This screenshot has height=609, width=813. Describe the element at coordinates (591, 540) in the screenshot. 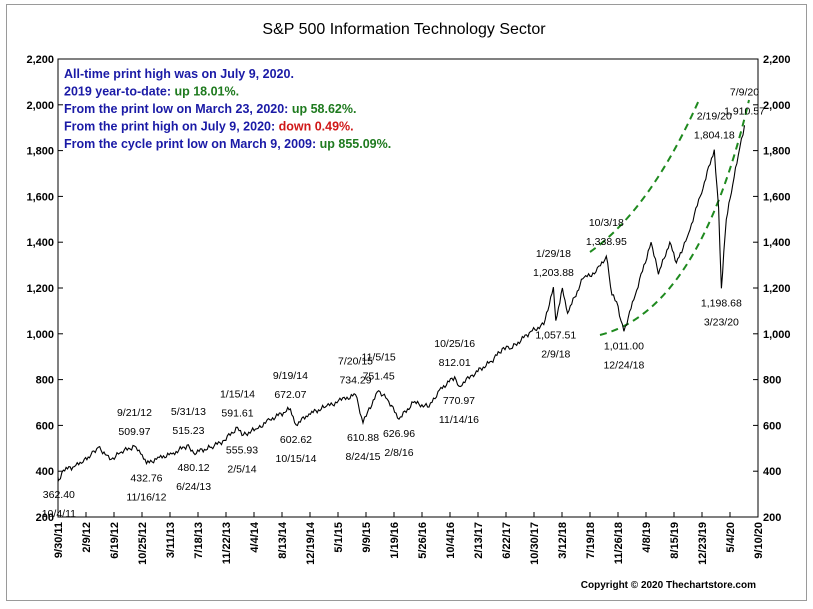

I see `x-tick-label: 7/19/18` at that location.